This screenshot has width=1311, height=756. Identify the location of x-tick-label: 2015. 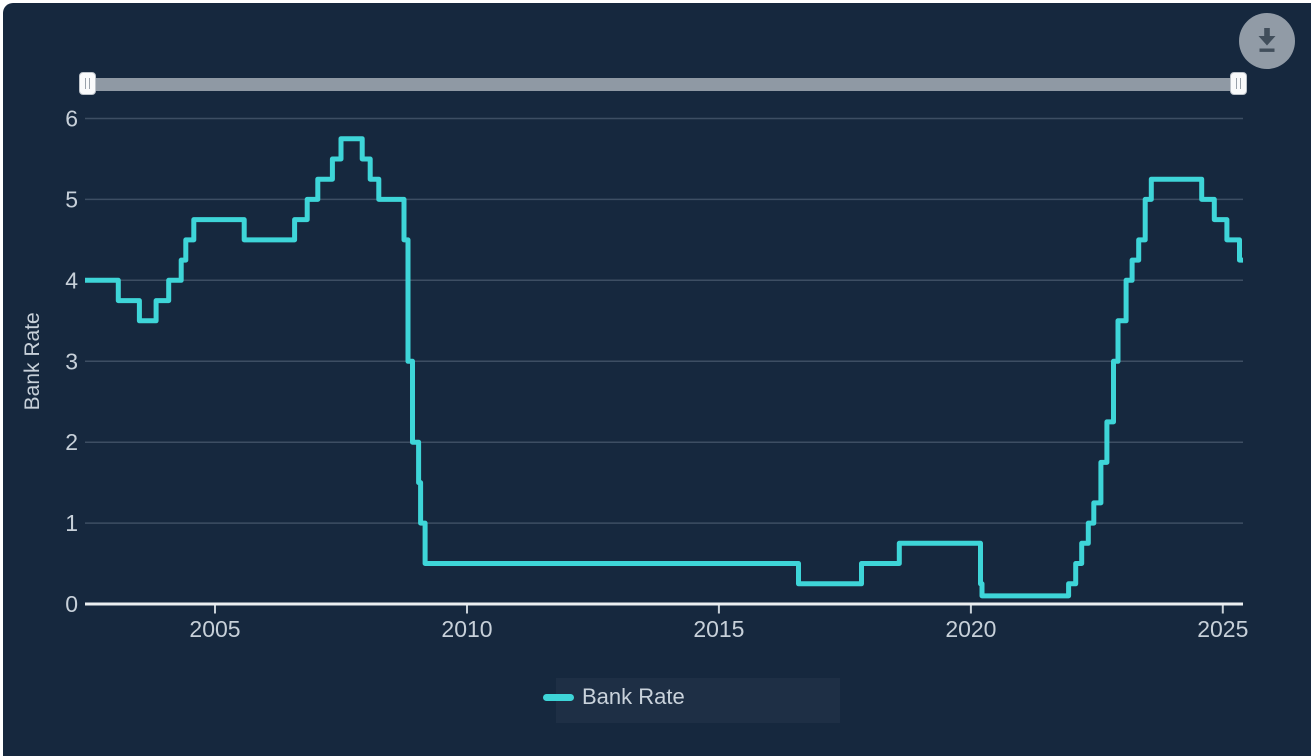
(718, 629).